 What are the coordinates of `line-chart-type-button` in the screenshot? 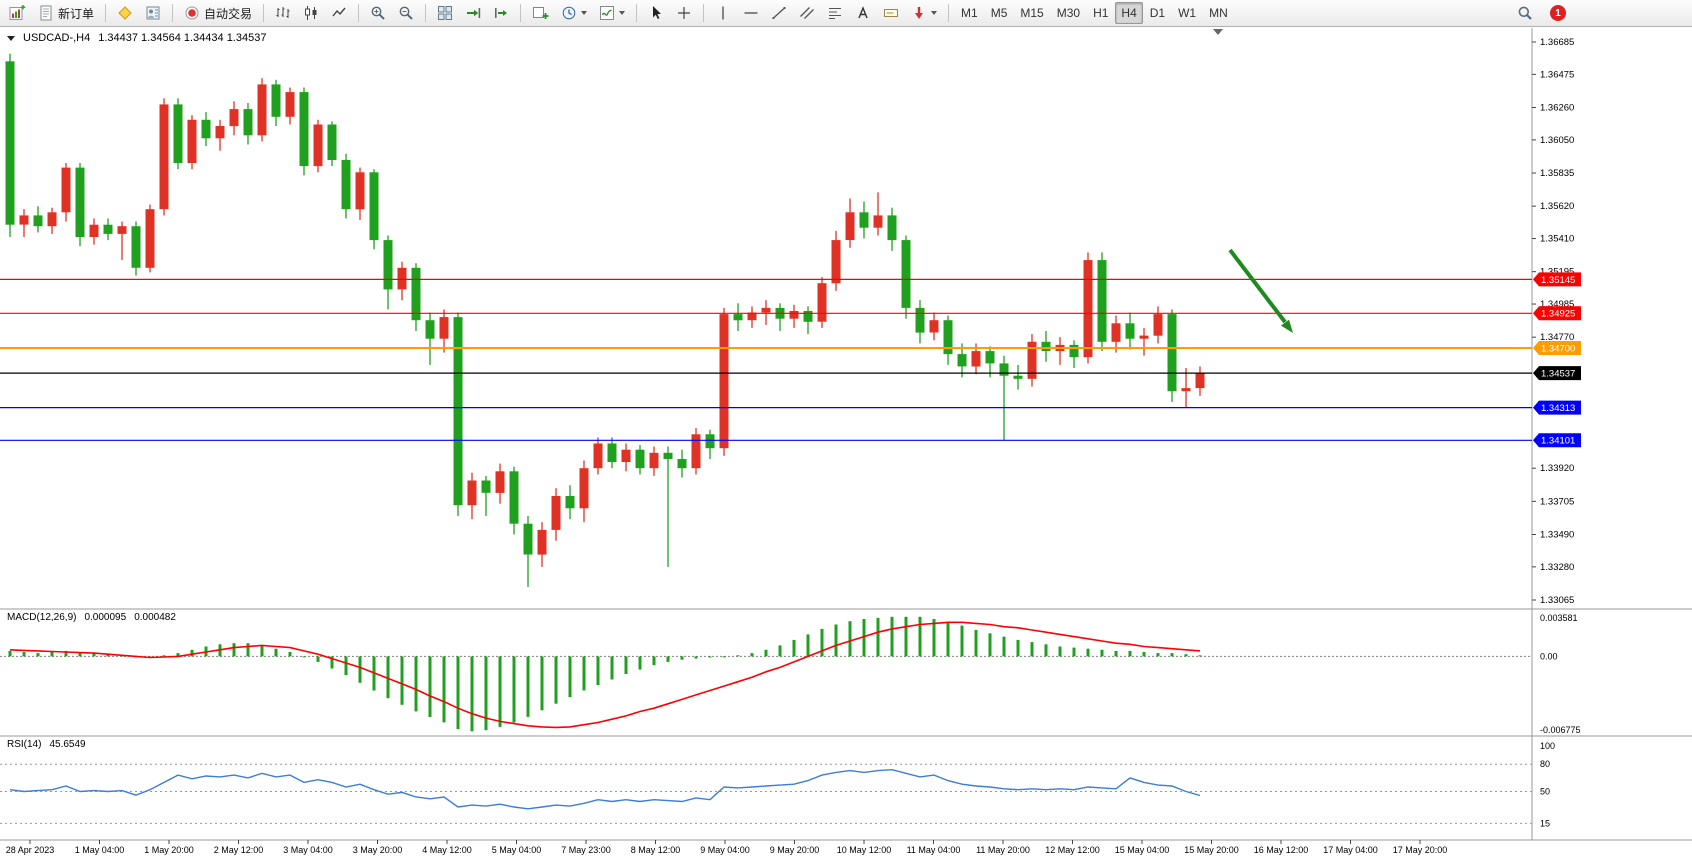 It's located at (339, 13).